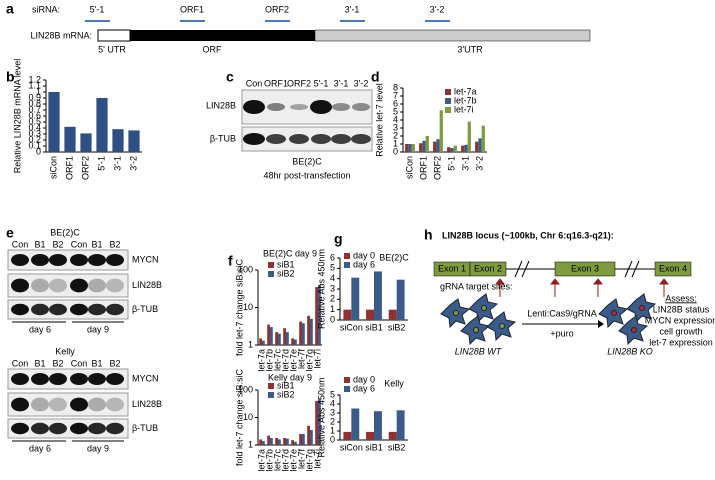 Image resolution: width=715 pixels, height=480 pixels. Describe the element at coordinates (248, 307) in the screenshot. I see `y-tick-label: 10` at that location.